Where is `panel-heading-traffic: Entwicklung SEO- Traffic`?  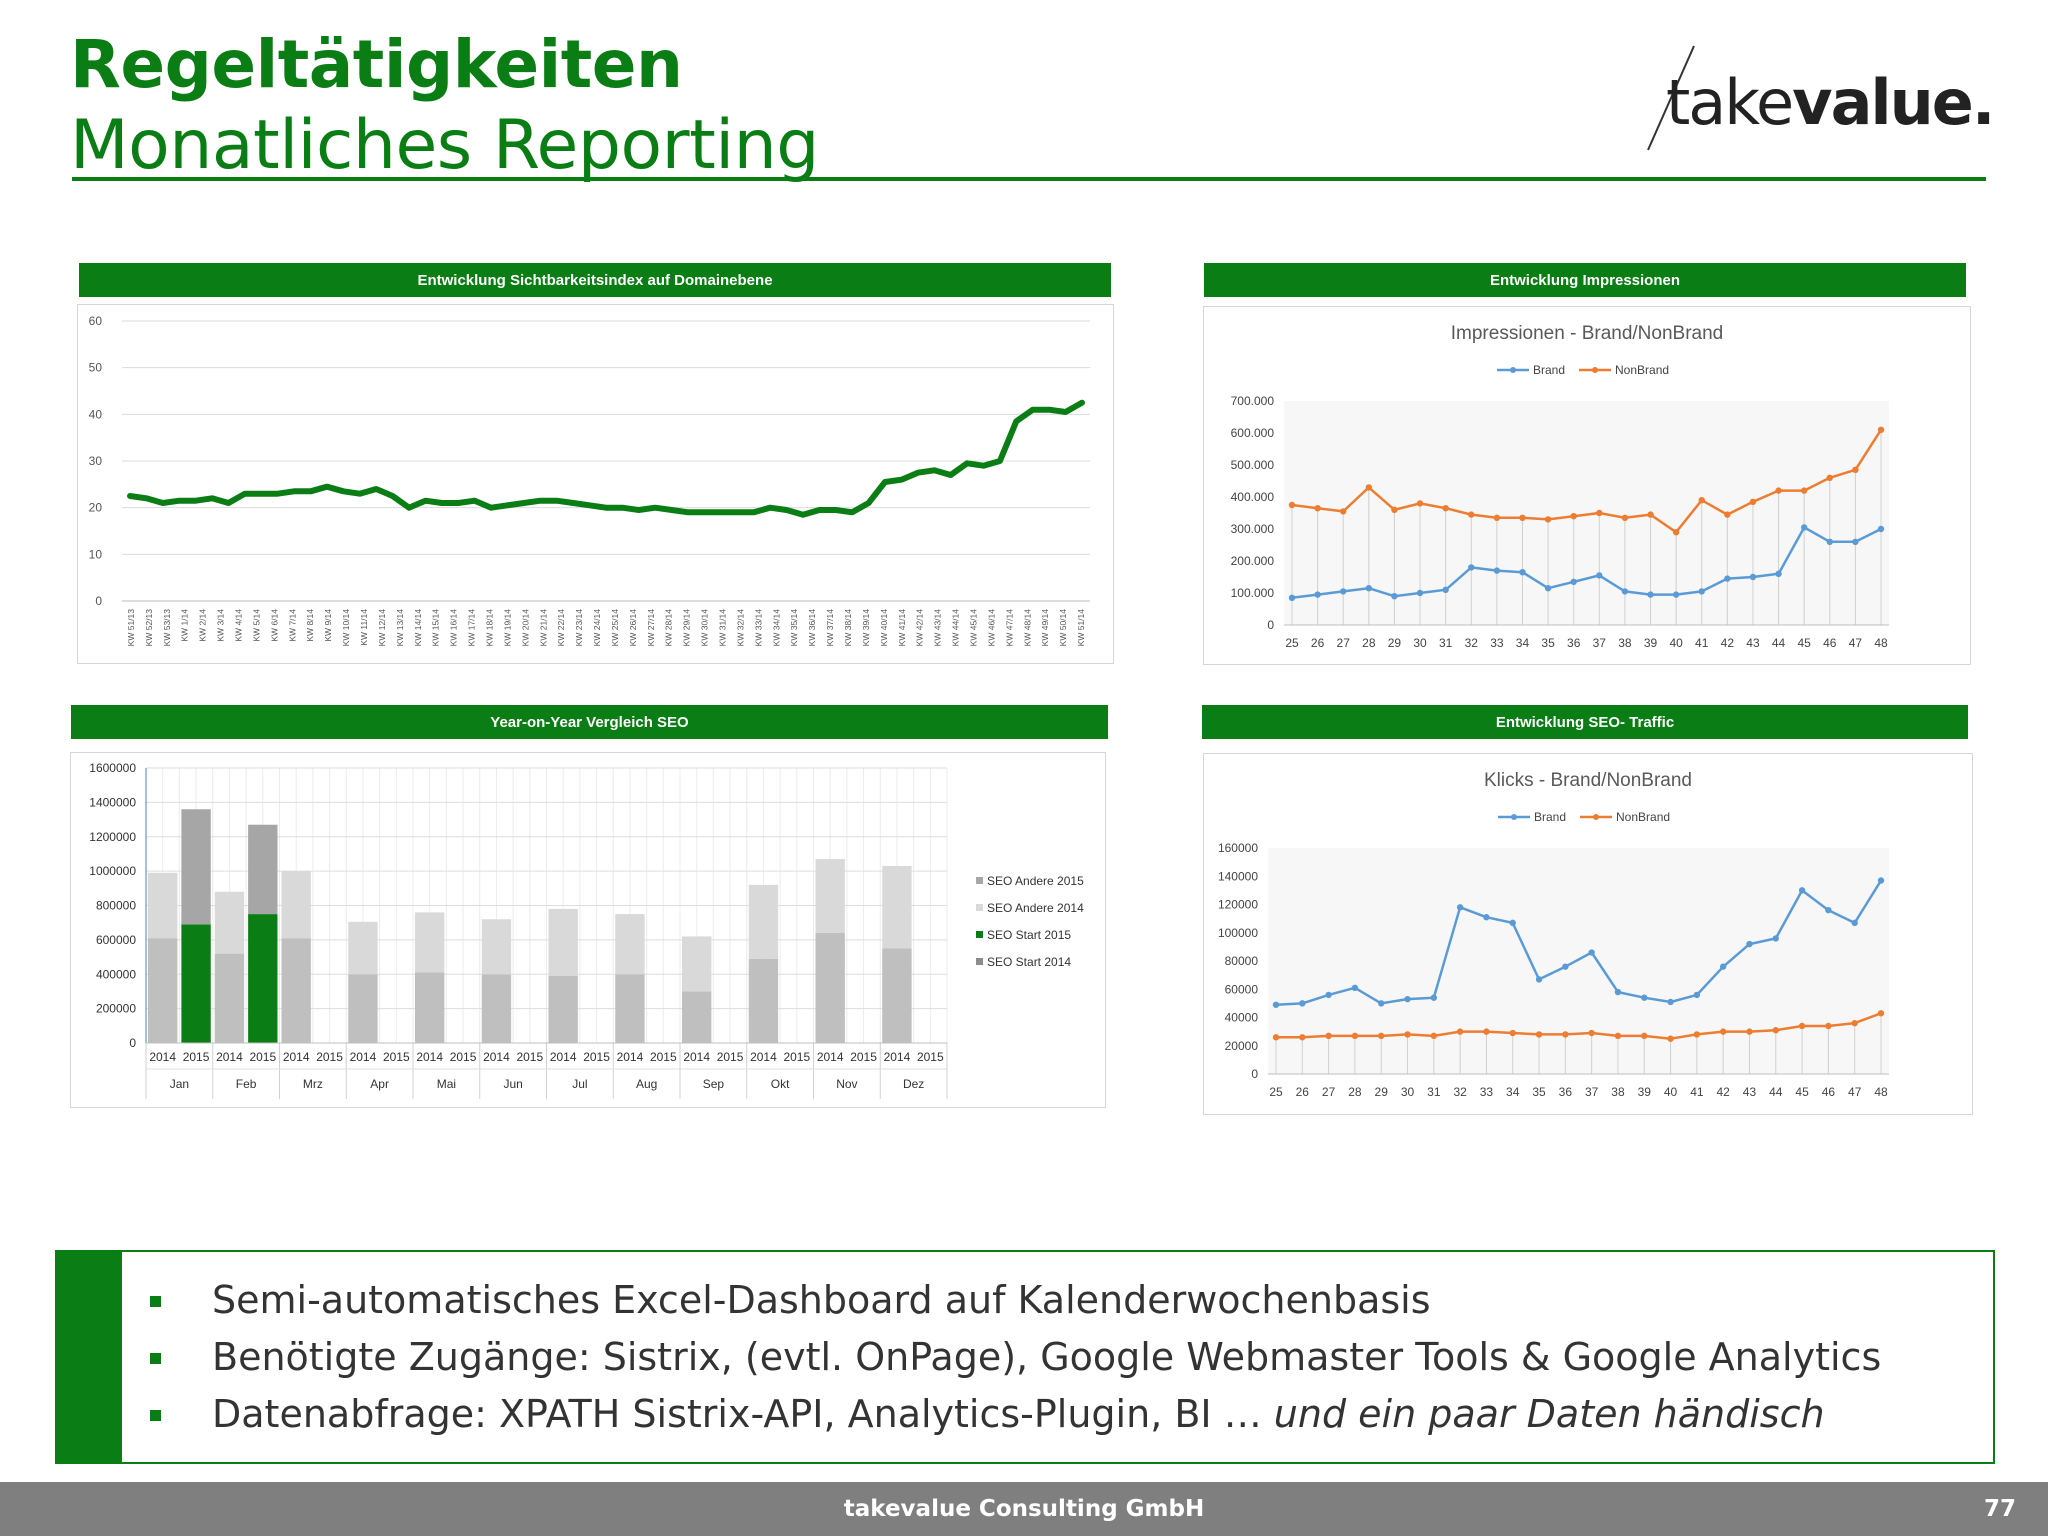 panel-heading-traffic: Entwicklung SEO- Traffic is located at coordinates (1585, 722).